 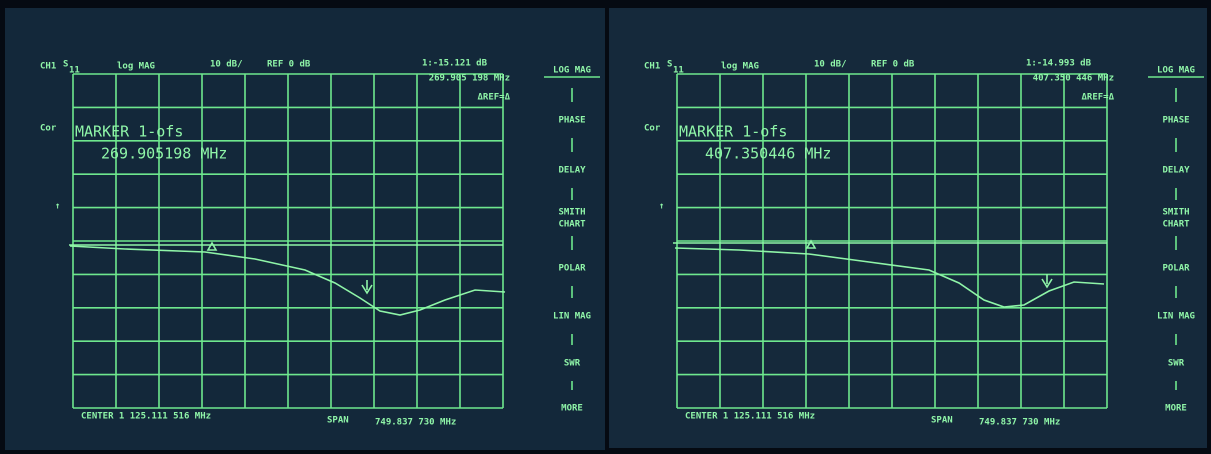 I want to click on marker-freq: 269.905 198 MHz, so click(x=469, y=79).